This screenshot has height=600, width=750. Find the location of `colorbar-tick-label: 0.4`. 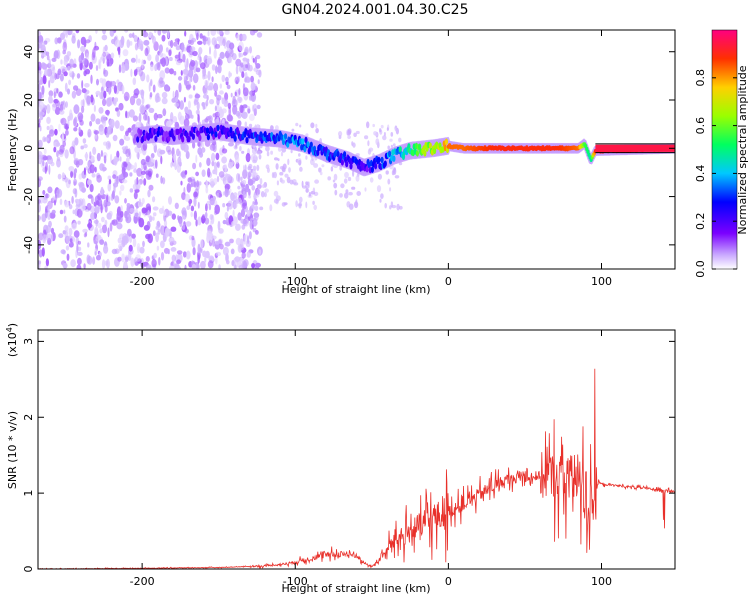

colorbar-tick-label: 0.4 is located at coordinates (700, 174).